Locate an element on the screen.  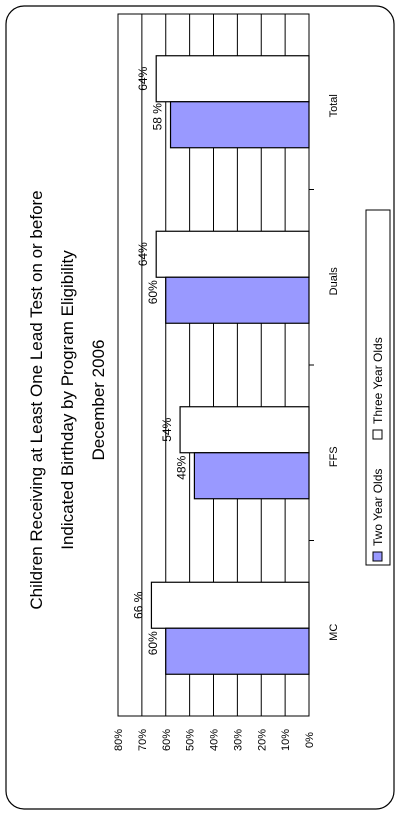
y-tick-label: 80% is located at coordinates (119, 740).